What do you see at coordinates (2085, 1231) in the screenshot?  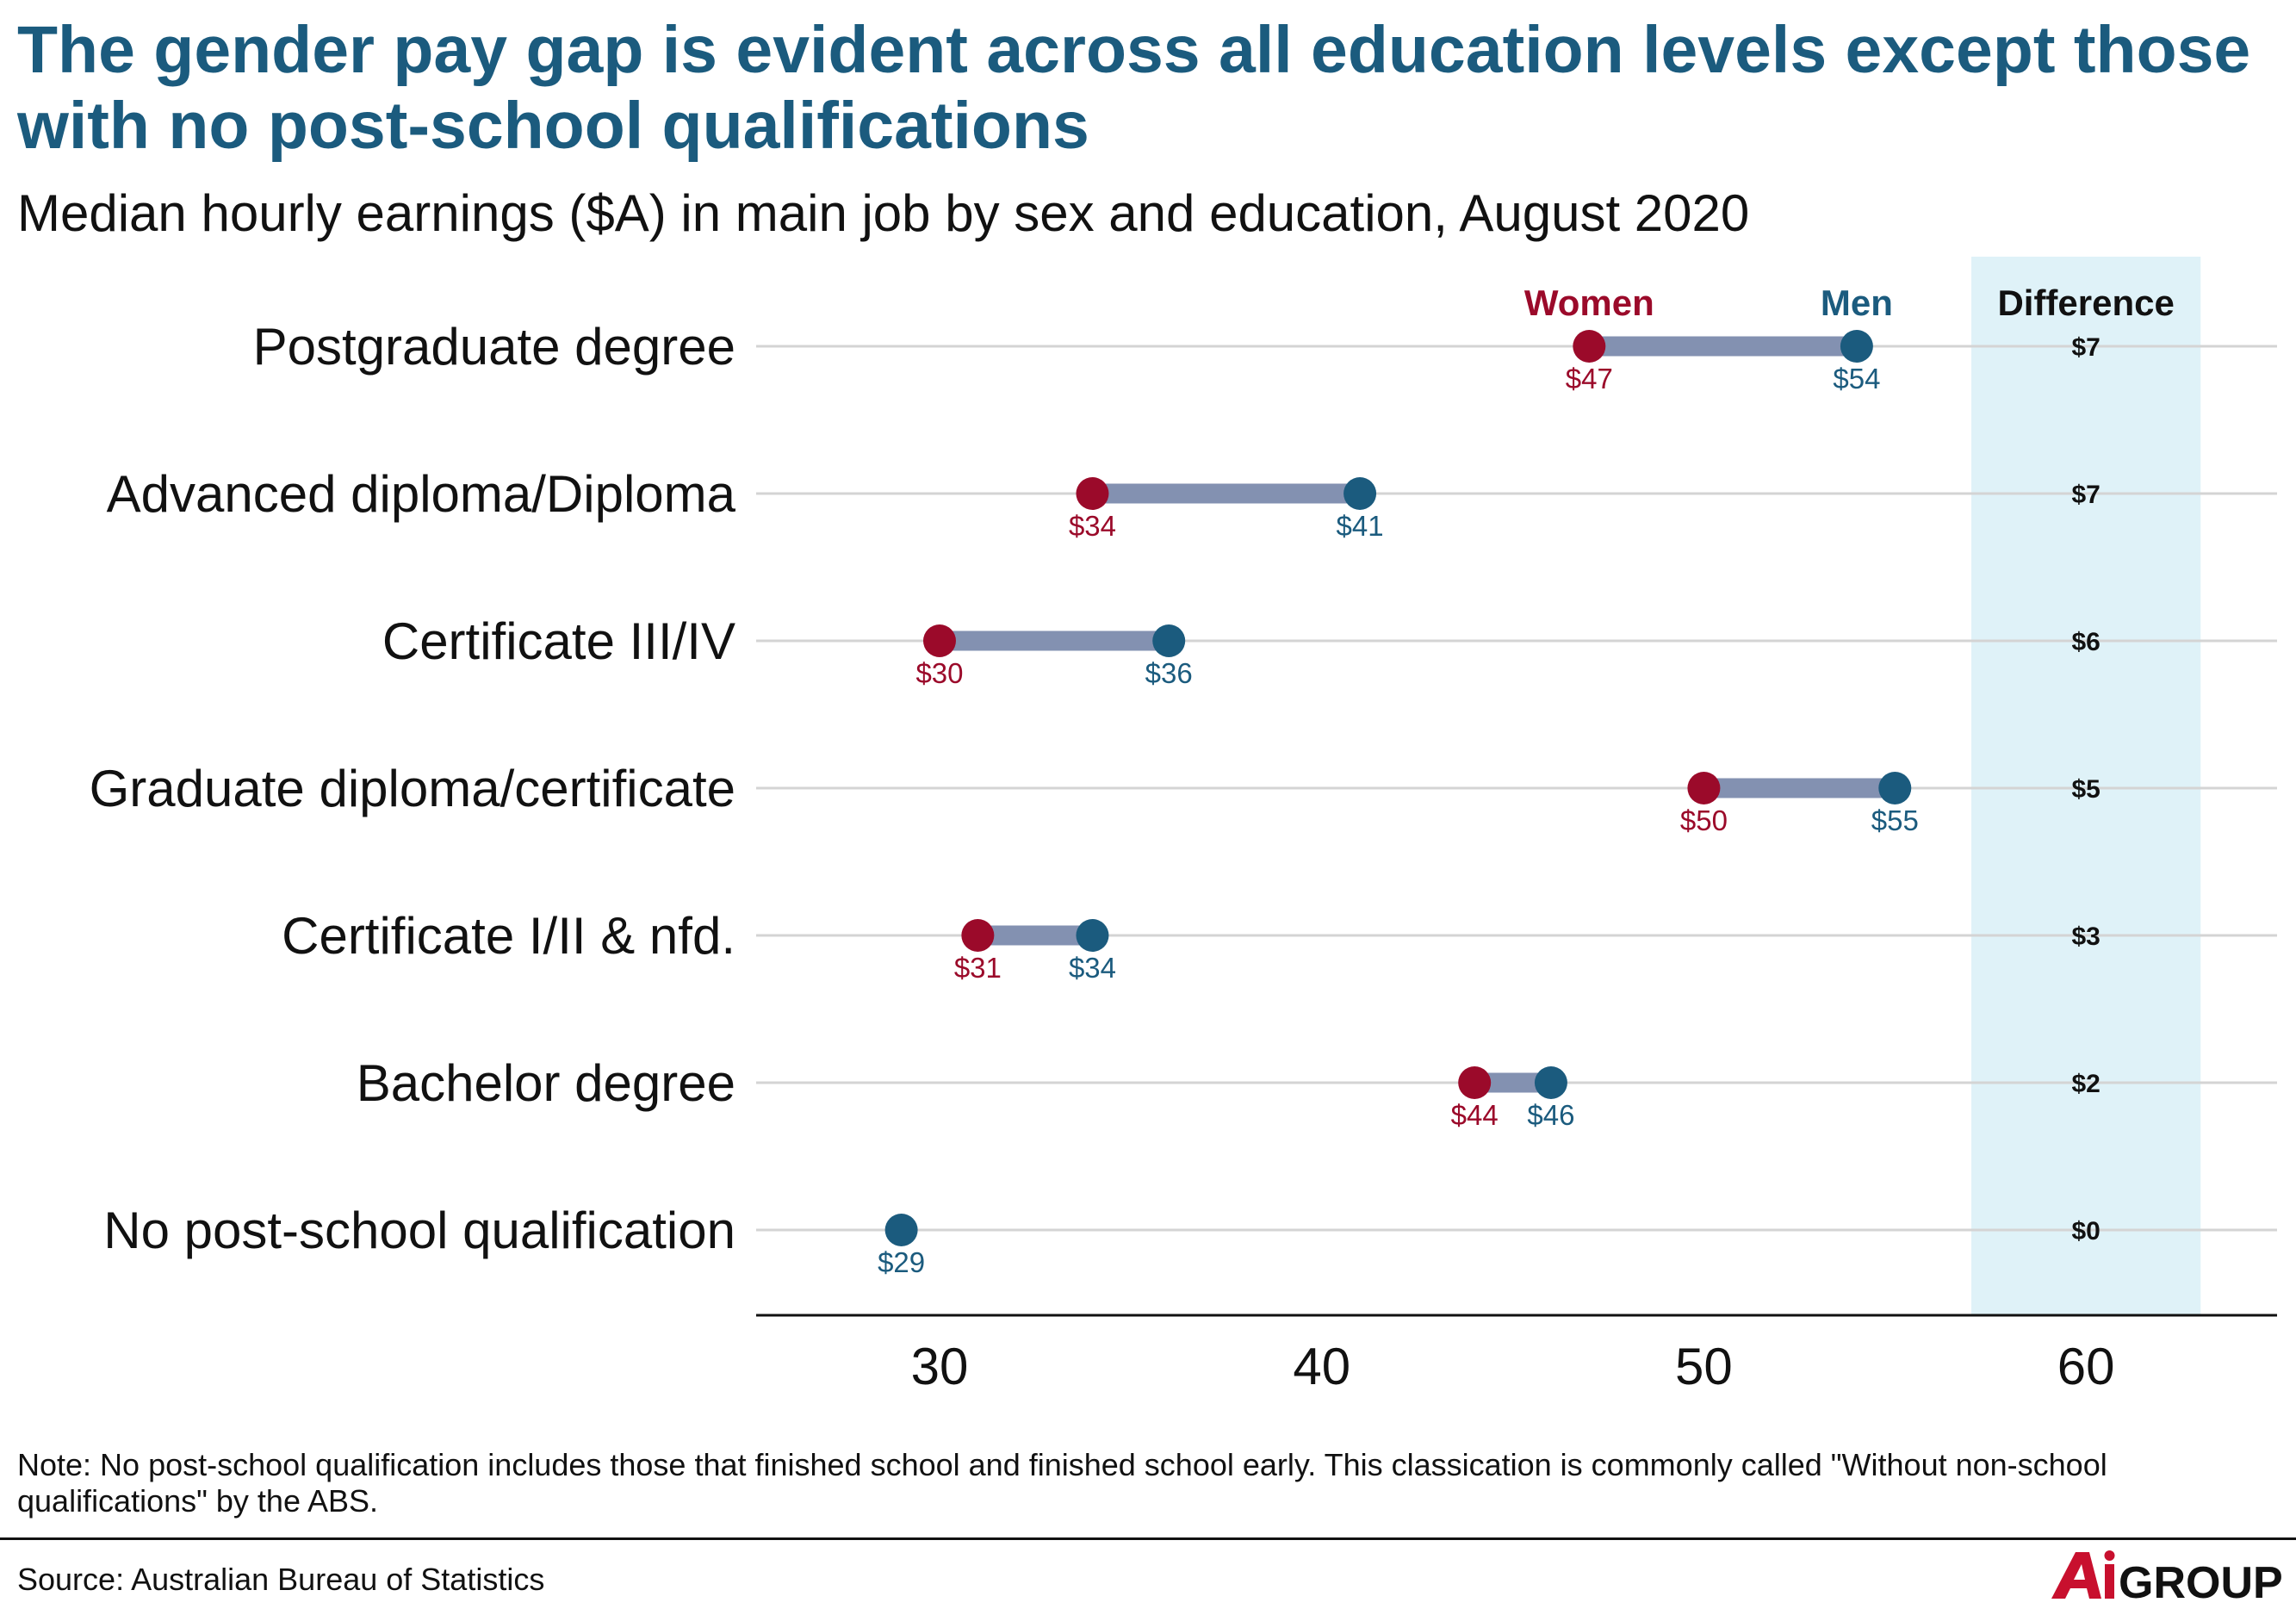 I see `difference-value: $0` at bounding box center [2085, 1231].